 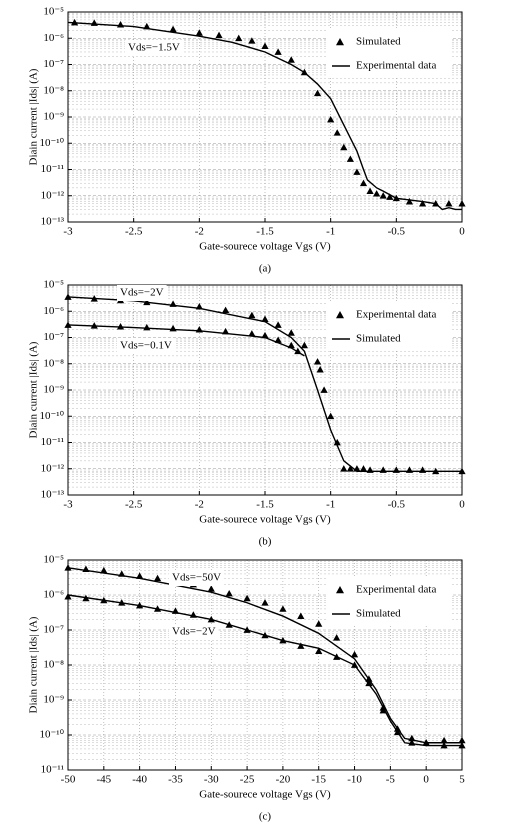 What do you see at coordinates (397, 232) in the screenshot?
I see `x-tick-label: -0.5` at bounding box center [397, 232].